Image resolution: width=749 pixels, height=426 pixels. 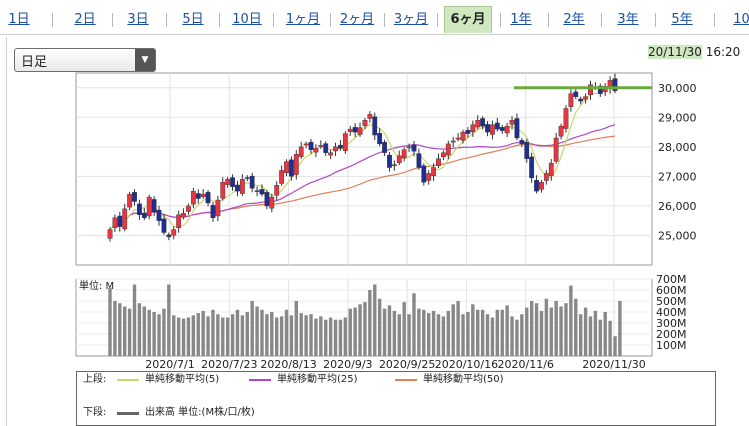 What do you see at coordinates (468, 19) in the screenshot?
I see `tab-8: 6ヶ月` at bounding box center [468, 19].